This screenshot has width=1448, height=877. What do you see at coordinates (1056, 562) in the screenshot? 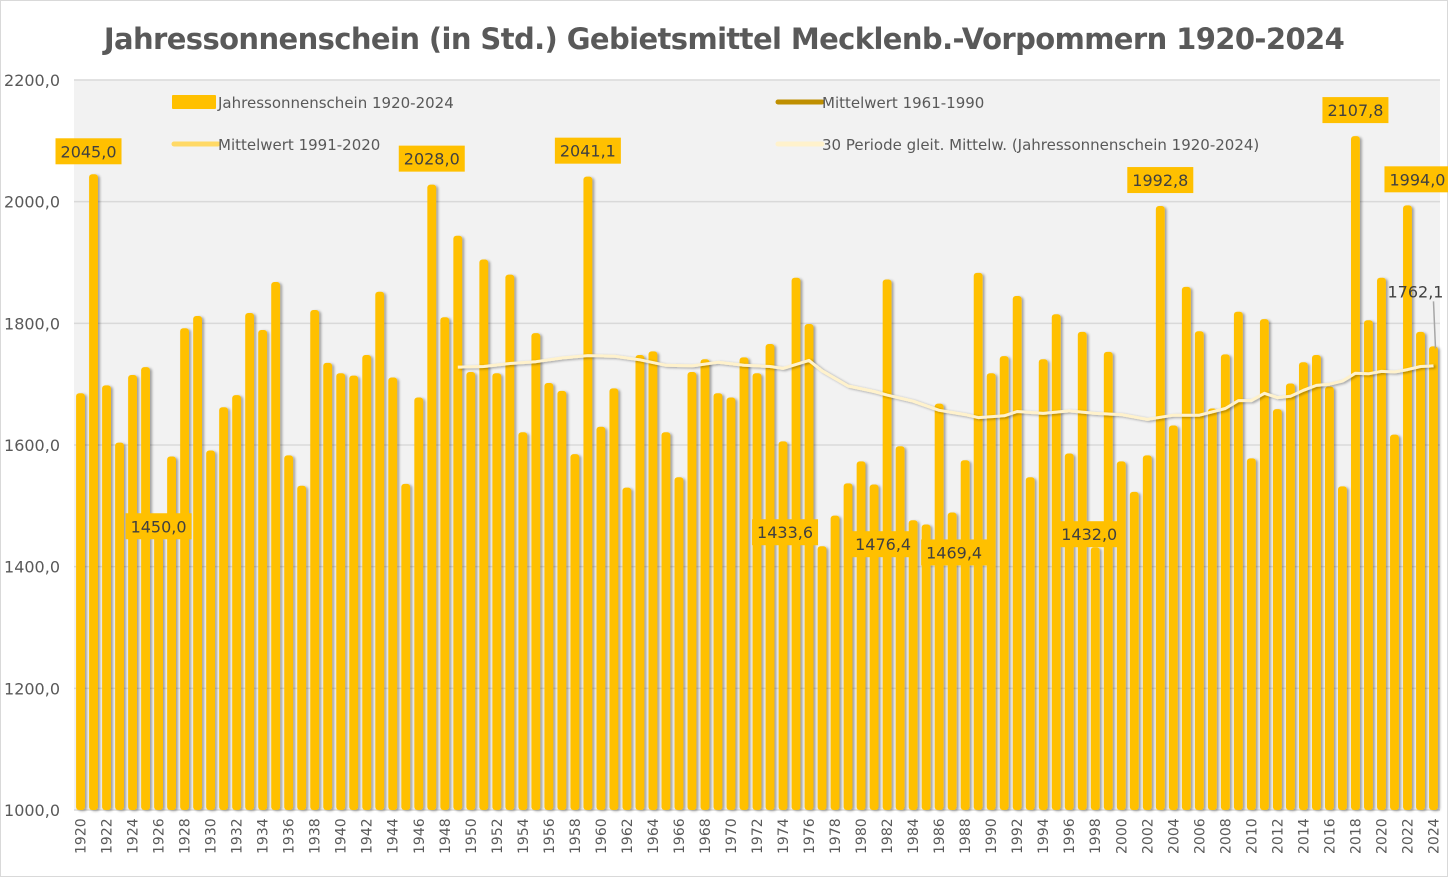
I see `bar-1995` at bounding box center [1056, 562].